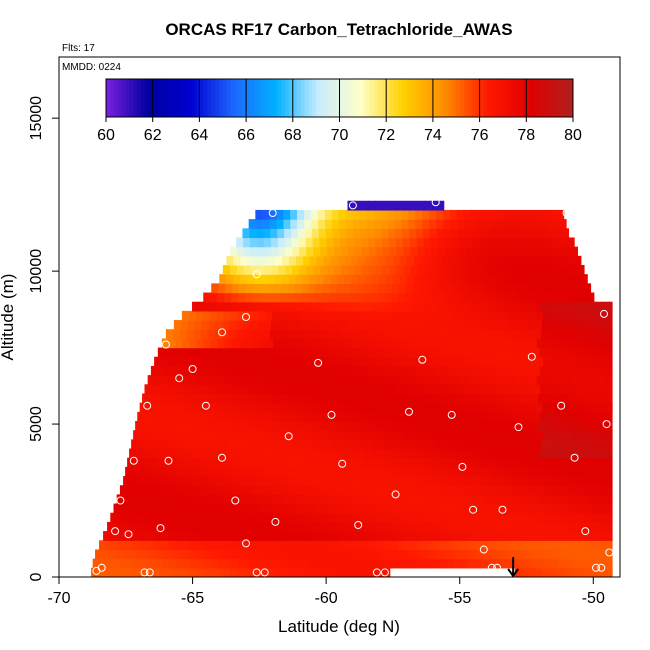 Image resolution: width=650 pixels, height=650 pixels. Describe the element at coordinates (459, 598) in the screenshot. I see `x-tick-label: -55` at that location.